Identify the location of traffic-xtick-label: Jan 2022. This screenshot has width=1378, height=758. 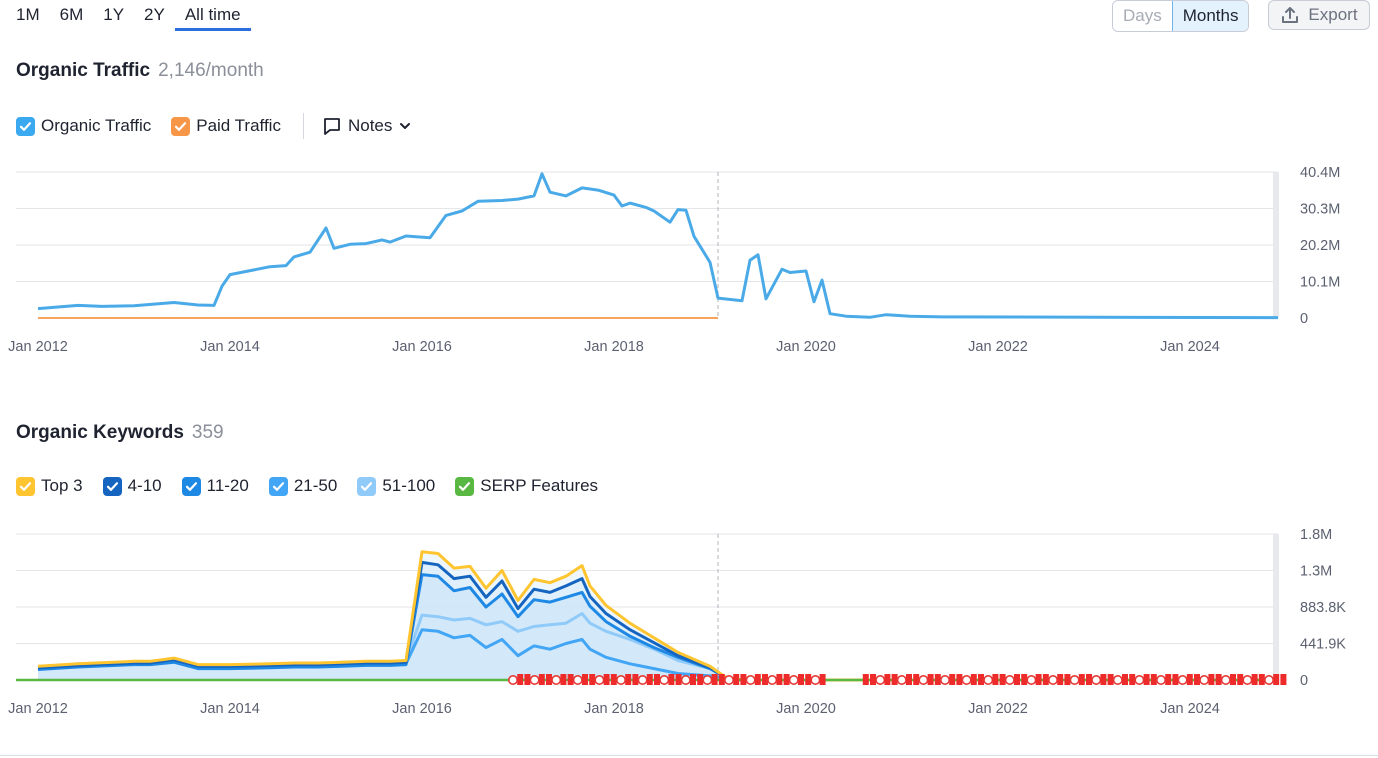
(998, 347).